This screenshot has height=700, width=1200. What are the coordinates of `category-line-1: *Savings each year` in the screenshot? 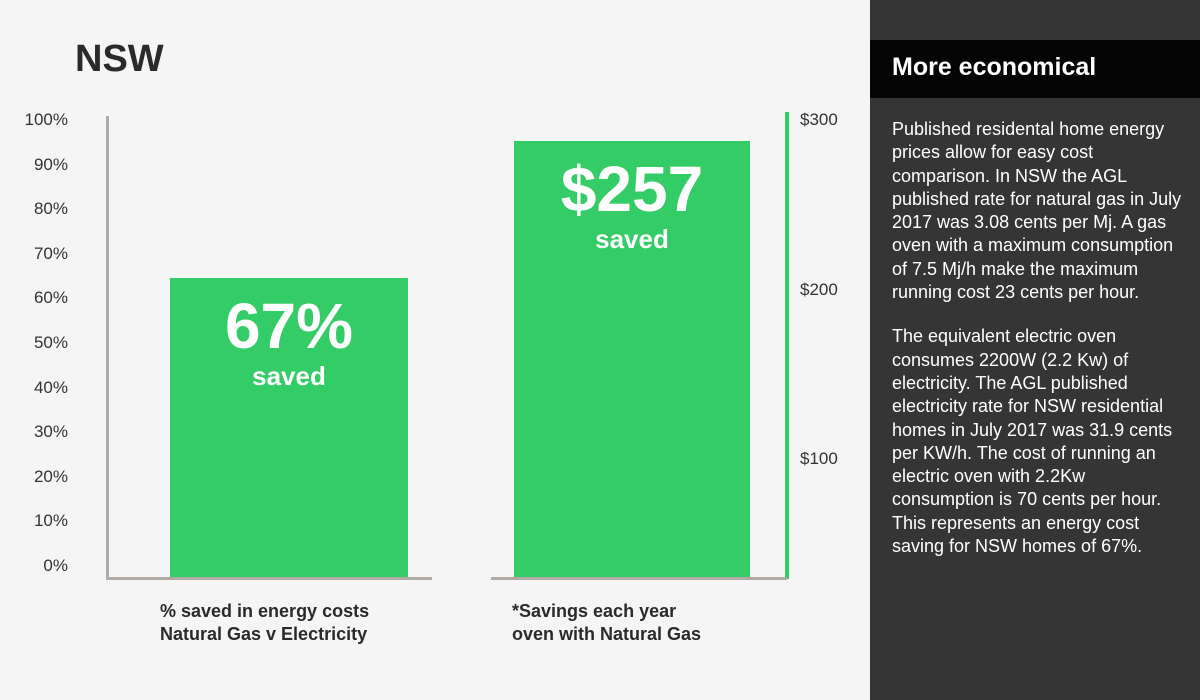 It's located at (594, 611).